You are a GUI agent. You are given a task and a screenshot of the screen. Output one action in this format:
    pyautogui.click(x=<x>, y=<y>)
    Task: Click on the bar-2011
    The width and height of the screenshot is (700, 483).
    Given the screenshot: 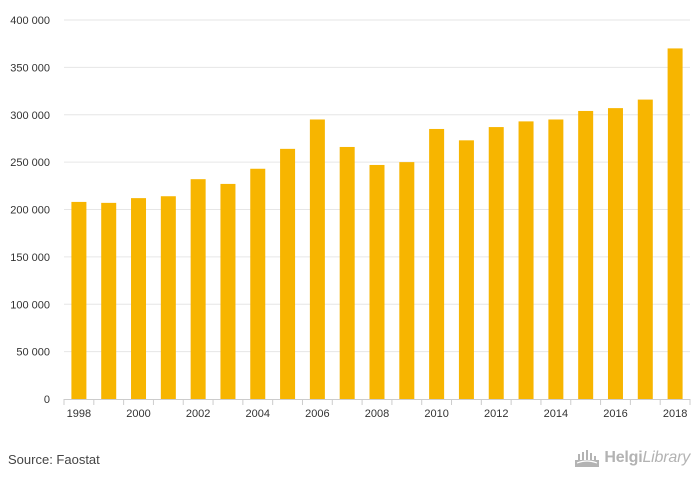 What is the action you would take?
    pyautogui.click(x=466, y=269)
    